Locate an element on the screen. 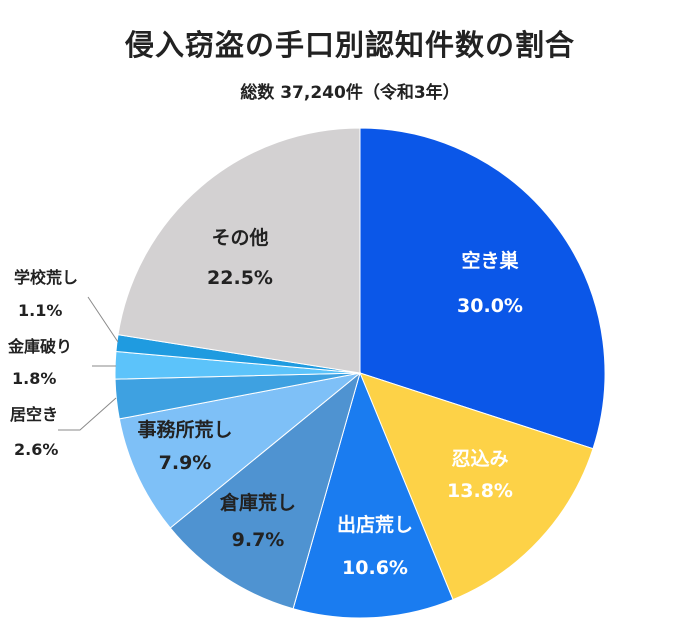 The height and width of the screenshot is (633, 700). slice-value-0: 30.0% is located at coordinates (490, 306).